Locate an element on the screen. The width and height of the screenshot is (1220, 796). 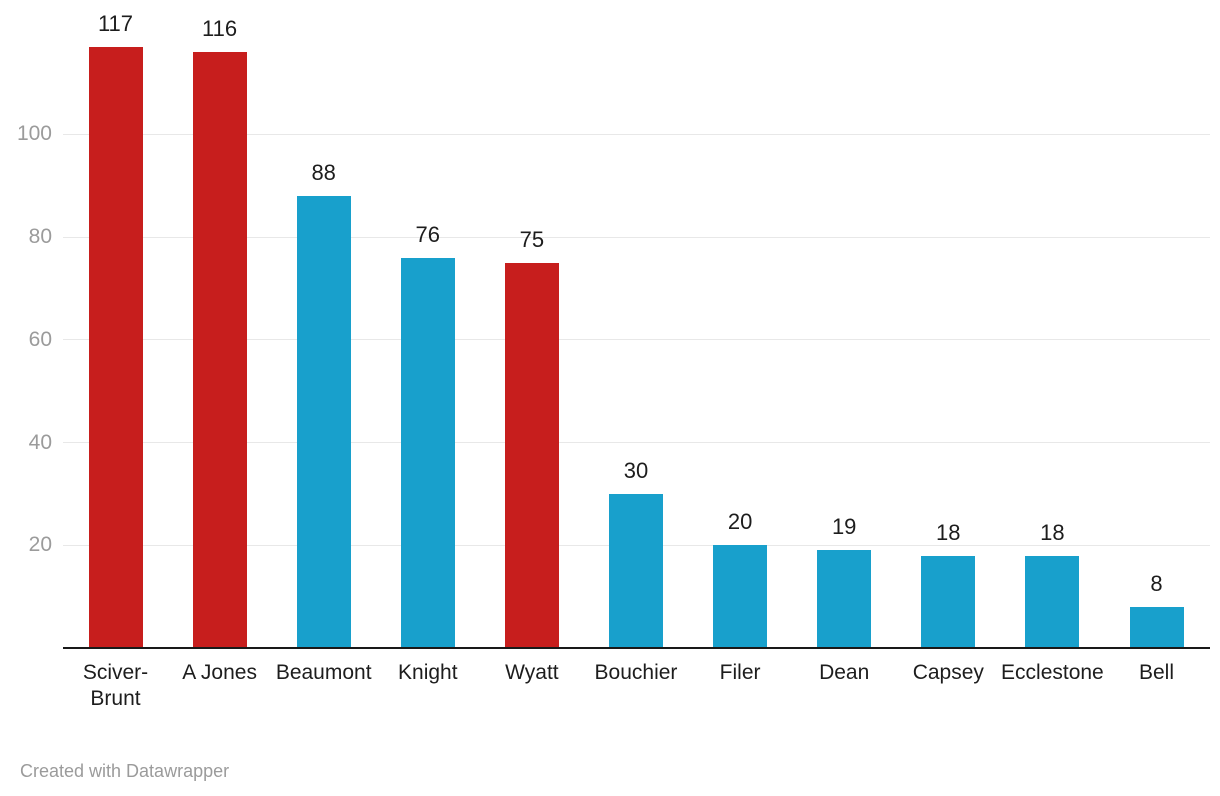
x-axis-category-label-line: Wyatt is located at coordinates (532, 672).